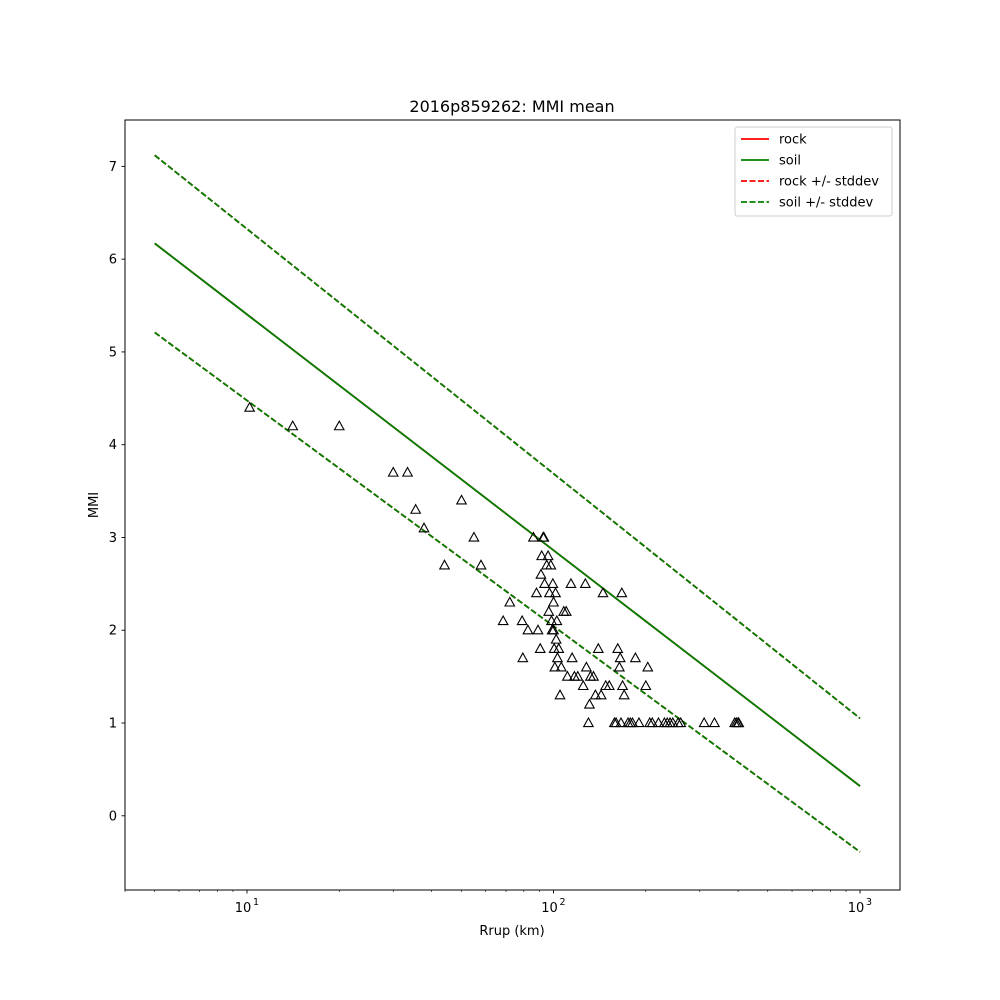  What do you see at coordinates (511, 931) in the screenshot?
I see `x-axis-label: Rrup (km)` at bounding box center [511, 931].